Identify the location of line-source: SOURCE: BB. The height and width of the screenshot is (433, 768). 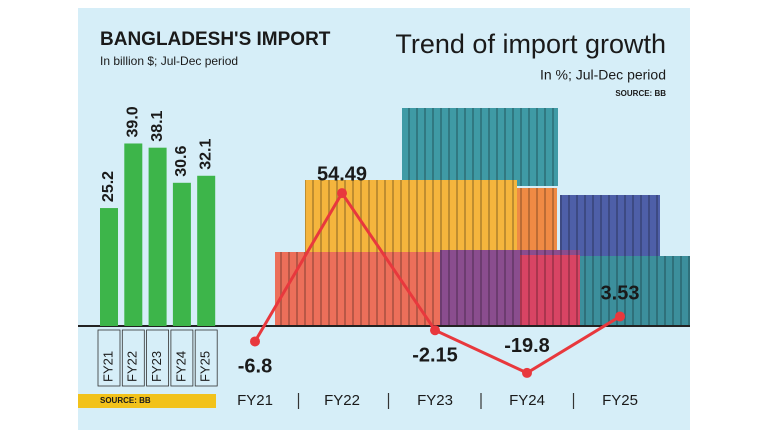
(640, 93).